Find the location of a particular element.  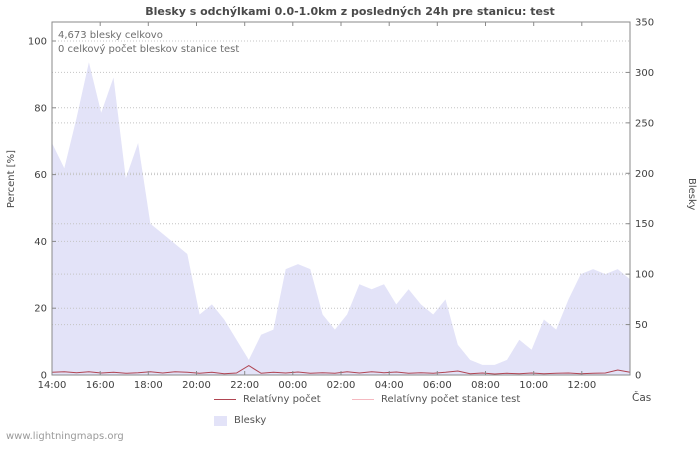

x-tick-label: 00:00 is located at coordinates (292, 385).